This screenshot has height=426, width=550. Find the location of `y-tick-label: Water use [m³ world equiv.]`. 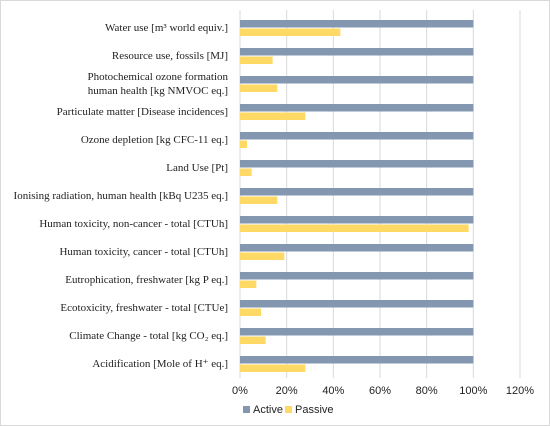

y-tick-label: Water use [m³ world equiv.] is located at coordinates (166, 28).